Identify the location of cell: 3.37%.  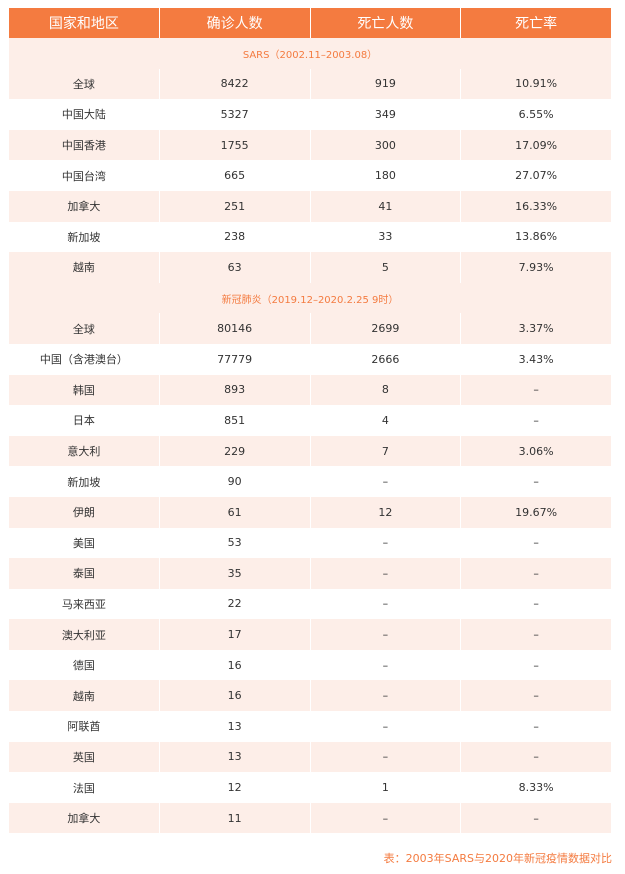
(536, 328).